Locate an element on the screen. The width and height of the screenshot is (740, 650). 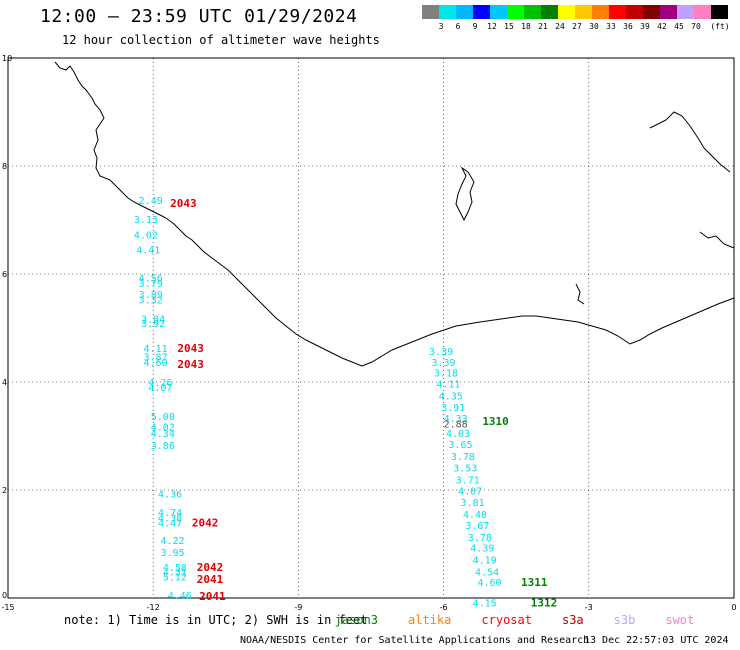
scale-label: 30 is located at coordinates (594, 26).